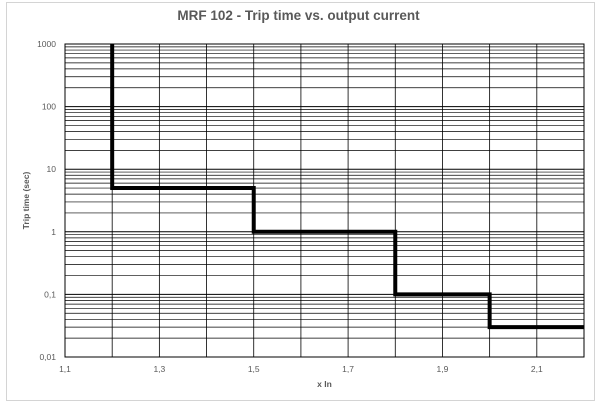 This screenshot has height=403, width=597. I want to click on x-tick-label: 1,7, so click(348, 369).